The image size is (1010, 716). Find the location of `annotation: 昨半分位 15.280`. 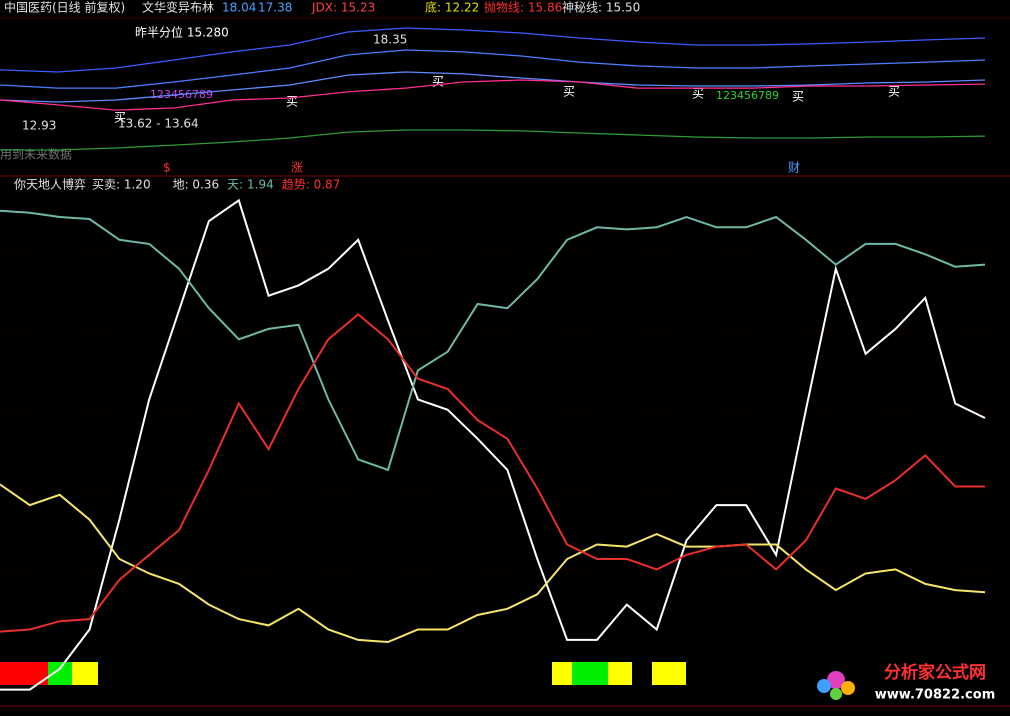

annotation: 昨半分位 15.280 is located at coordinates (182, 32).